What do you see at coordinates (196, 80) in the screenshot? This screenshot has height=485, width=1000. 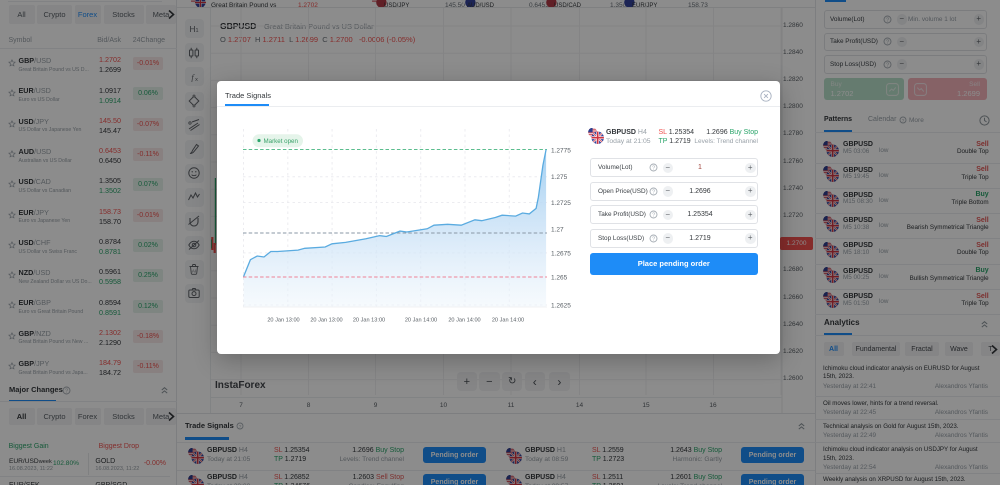 I see `svg-text: x` at bounding box center [196, 80].